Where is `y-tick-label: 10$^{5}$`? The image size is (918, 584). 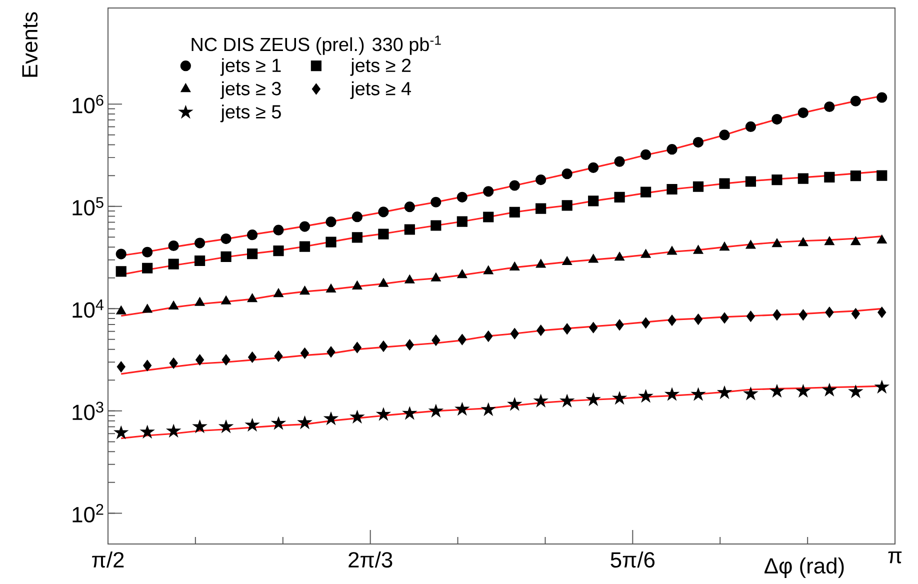 y-tick-label: 10$^{5}$ is located at coordinates (88, 206).